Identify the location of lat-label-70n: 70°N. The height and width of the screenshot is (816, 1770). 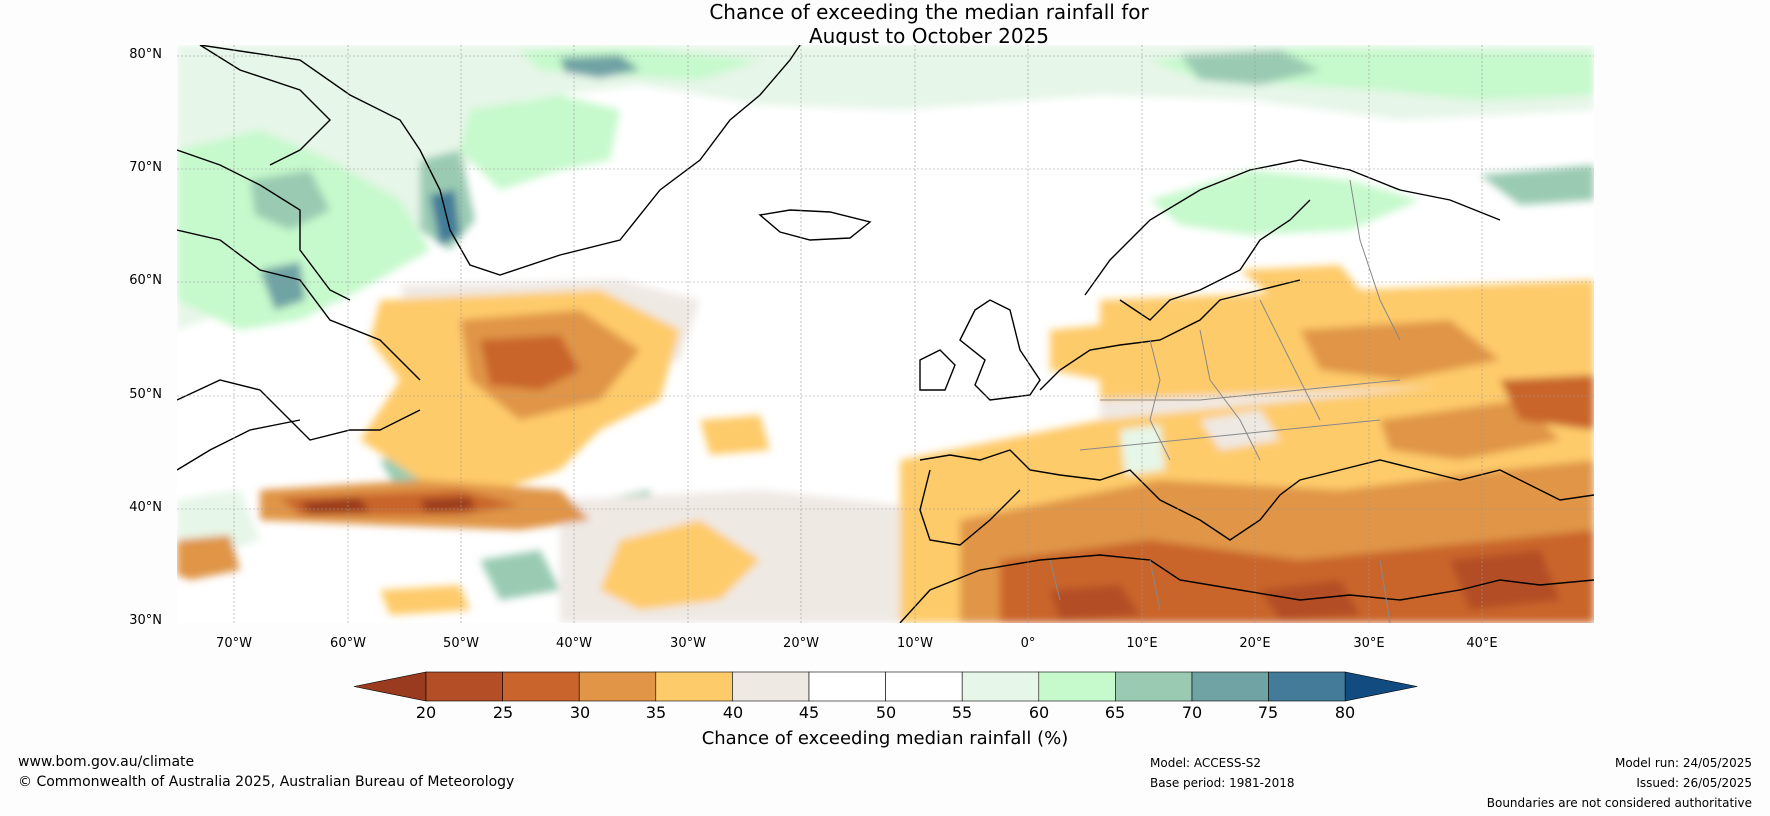
(145, 167).